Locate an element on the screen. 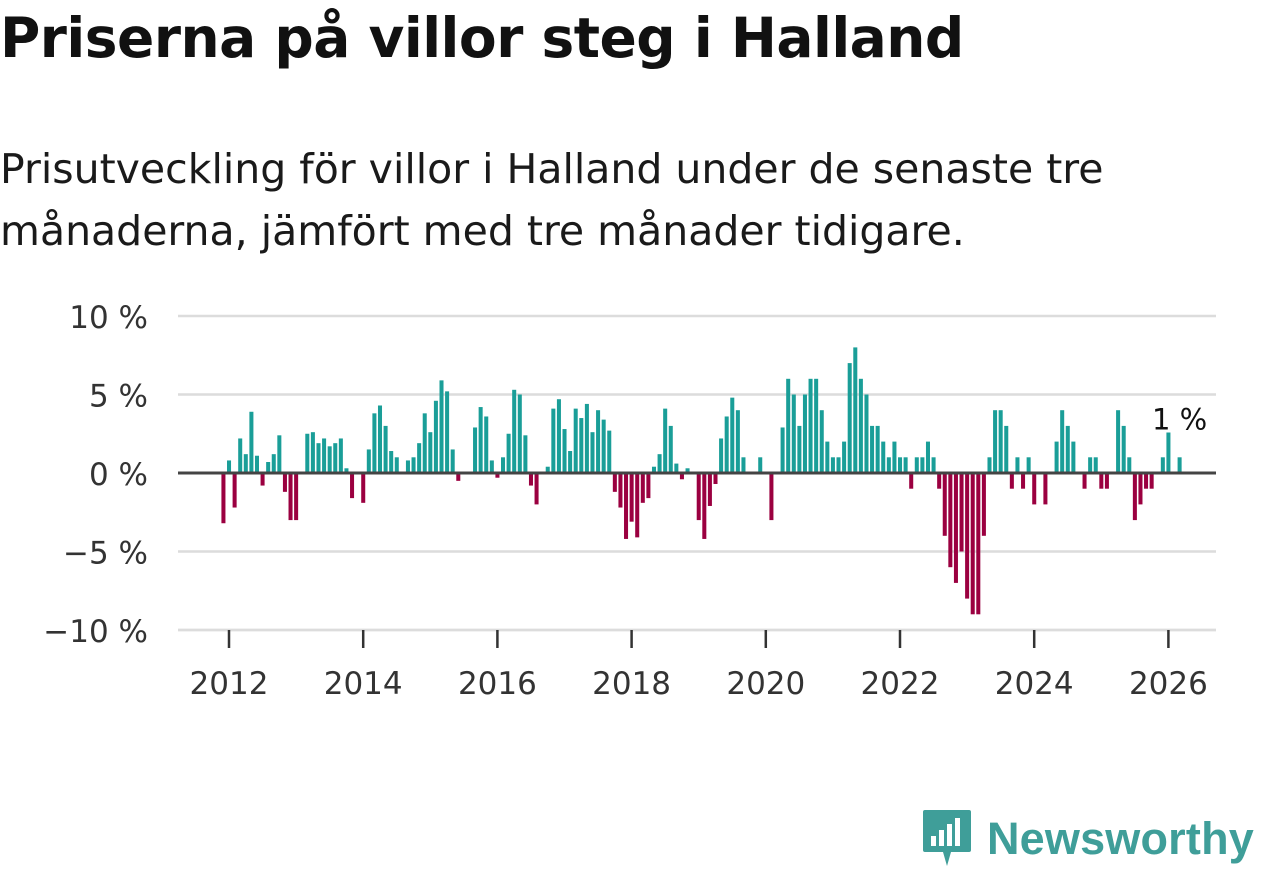 The height and width of the screenshot is (879, 1262). x-tick-label: 2014 is located at coordinates (363, 684).